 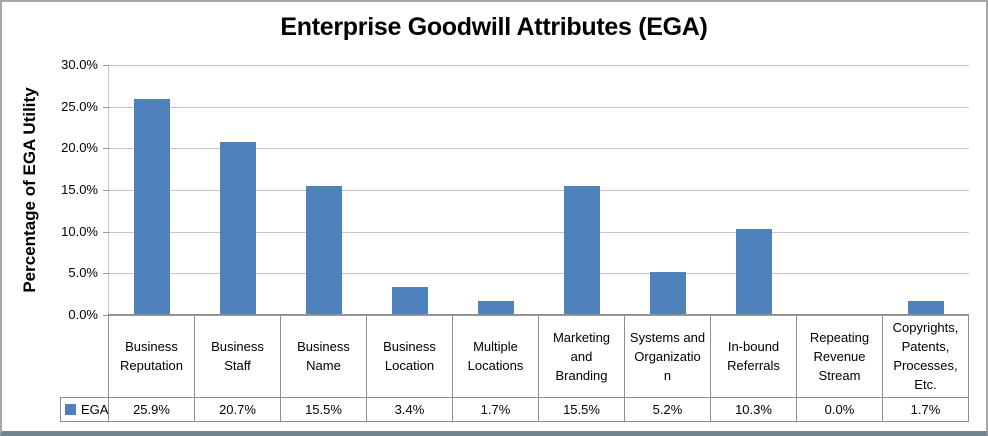 What do you see at coordinates (70, 409) in the screenshot?
I see `legend-color-swatch-icon` at bounding box center [70, 409].